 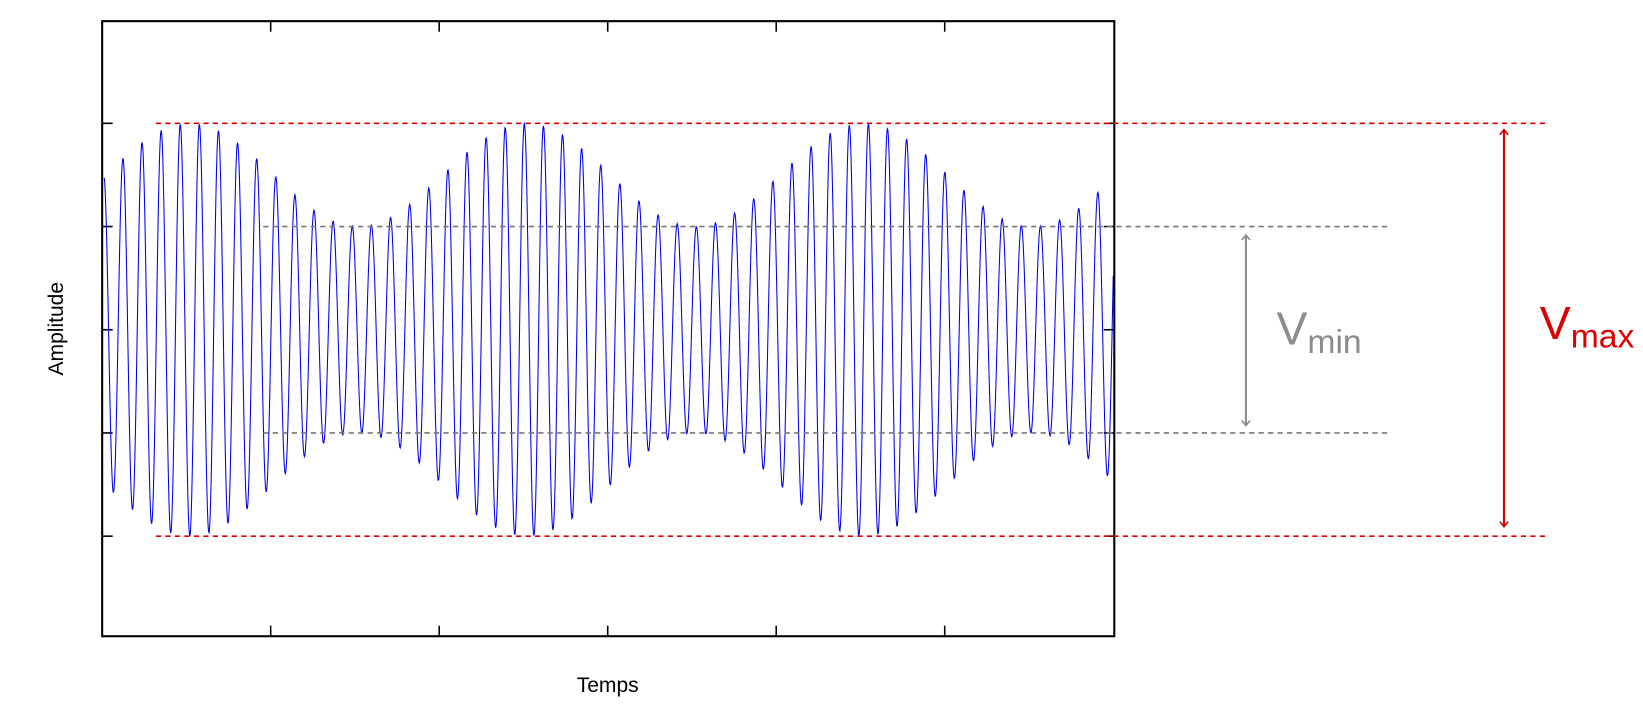 I want to click on y-axis-label: Amplitude, so click(x=56, y=329).